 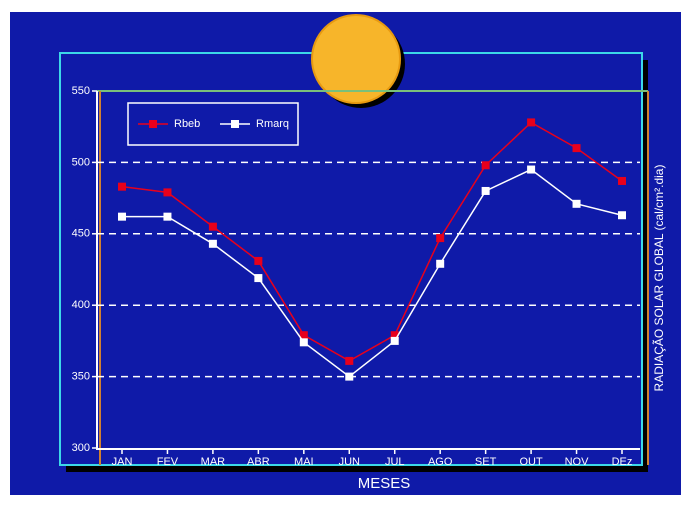 What do you see at coordinates (659, 278) in the screenshot?
I see `y-axis-title: RADIAÇÃO SOLAR GLOBAL (cal/cm².dia)` at bounding box center [659, 278].